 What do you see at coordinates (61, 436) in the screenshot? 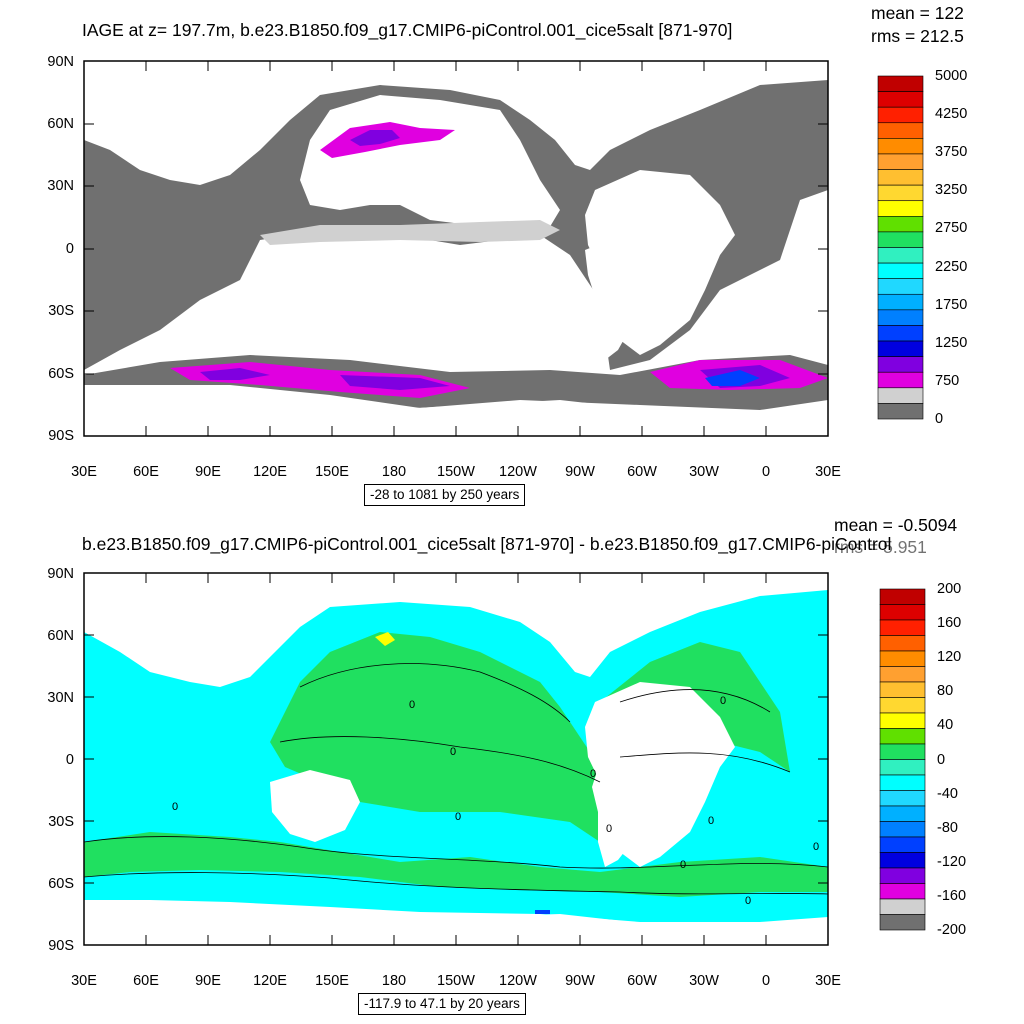
I see `top-y-label-90s: 90S` at bounding box center [61, 436].